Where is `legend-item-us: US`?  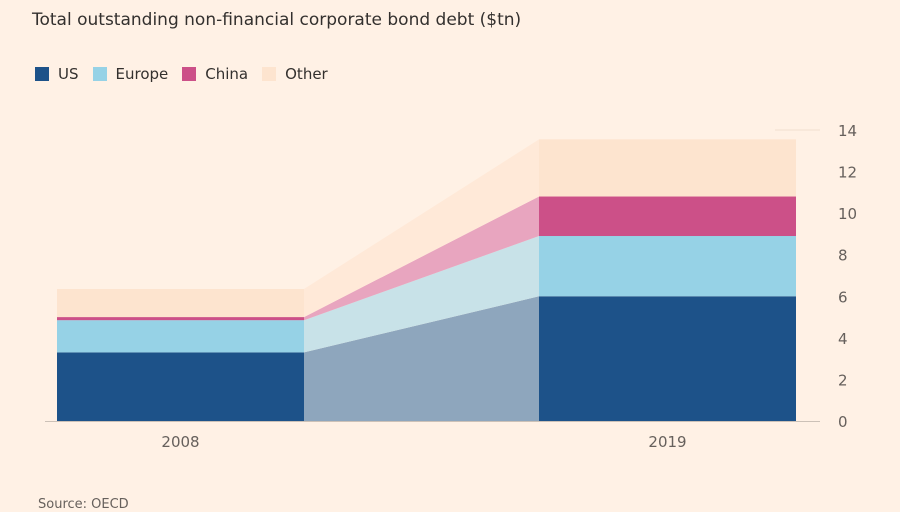 legend-item-us: US is located at coordinates (57, 74).